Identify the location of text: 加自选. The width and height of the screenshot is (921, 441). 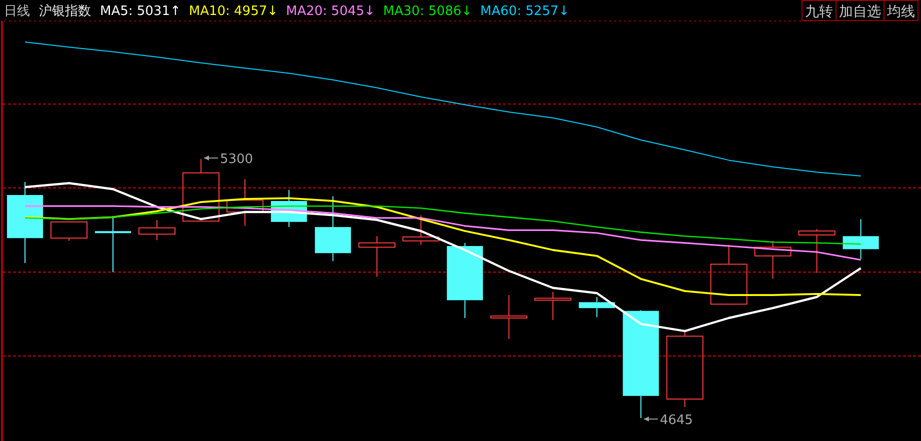
(860, 12).